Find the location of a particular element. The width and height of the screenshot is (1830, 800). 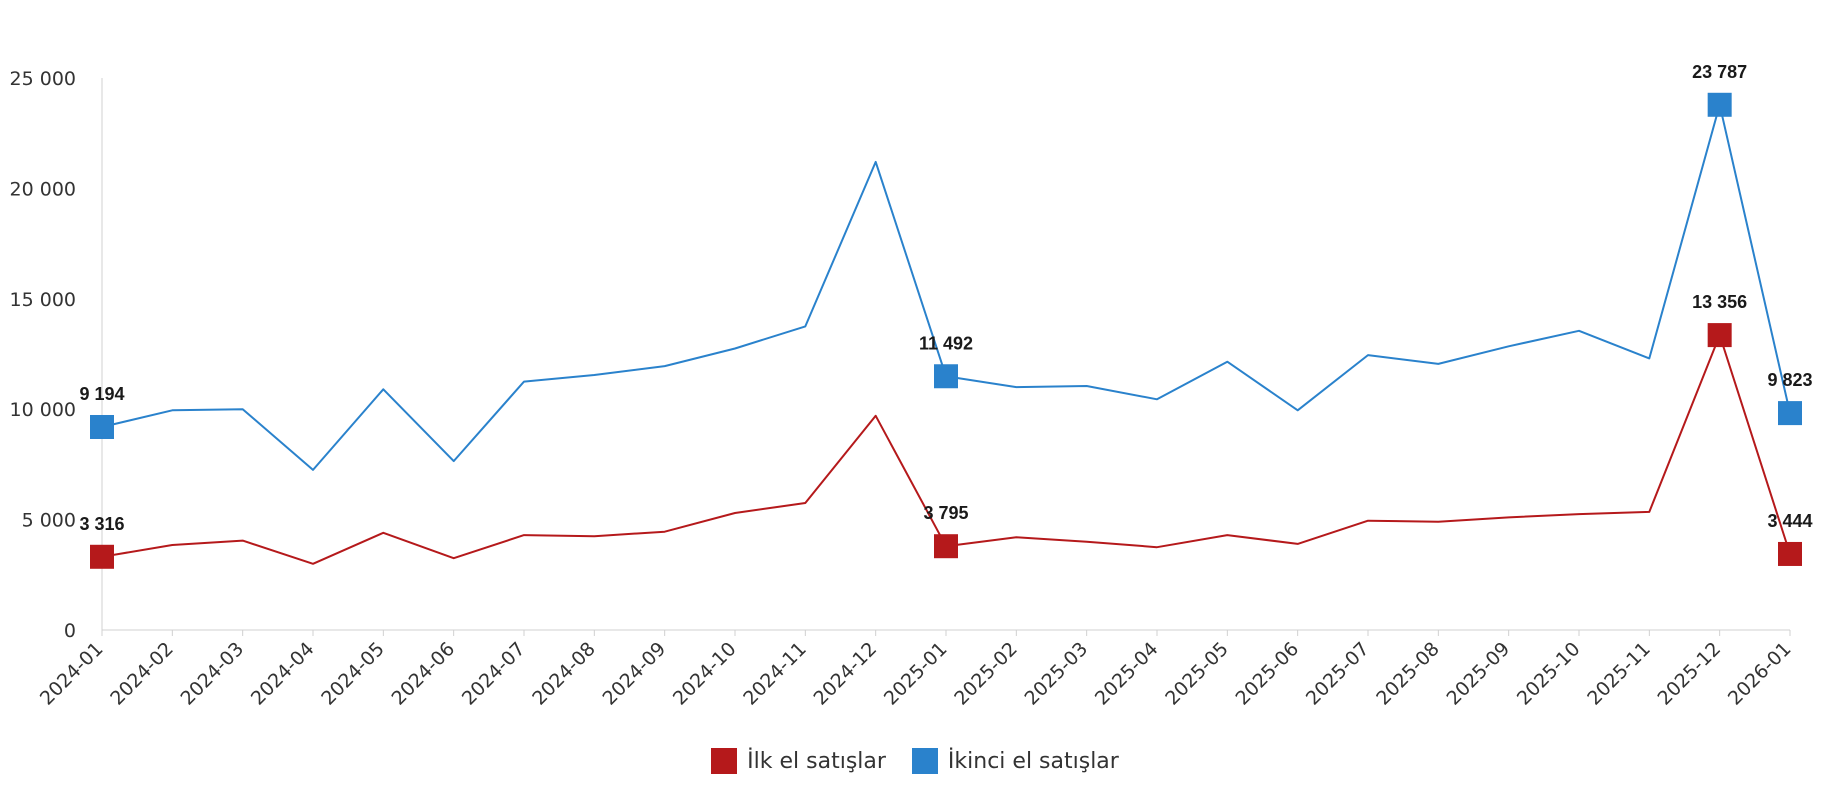

x-tick-label: 2025-05 is located at coordinates (1197, 674).